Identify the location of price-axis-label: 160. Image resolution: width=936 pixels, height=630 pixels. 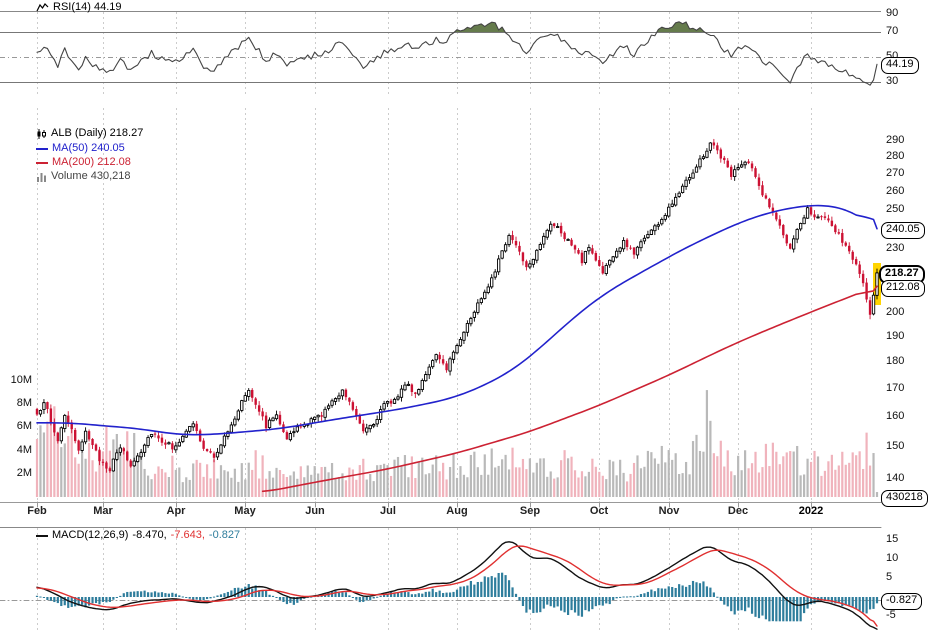
(895, 416).